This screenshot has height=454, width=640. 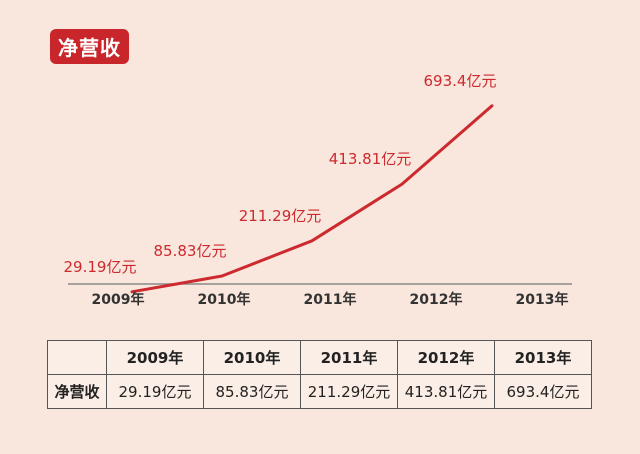 What do you see at coordinates (436, 299) in the screenshot?
I see `x-tick-label-3: 2012年` at bounding box center [436, 299].